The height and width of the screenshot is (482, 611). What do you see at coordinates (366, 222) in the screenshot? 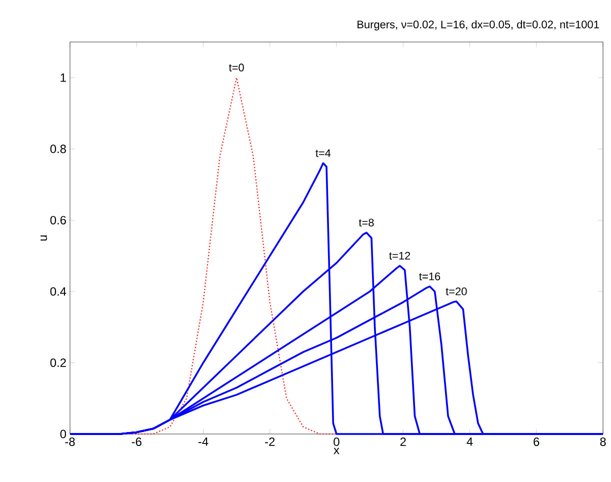
I see `series-label: t=8` at bounding box center [366, 222].